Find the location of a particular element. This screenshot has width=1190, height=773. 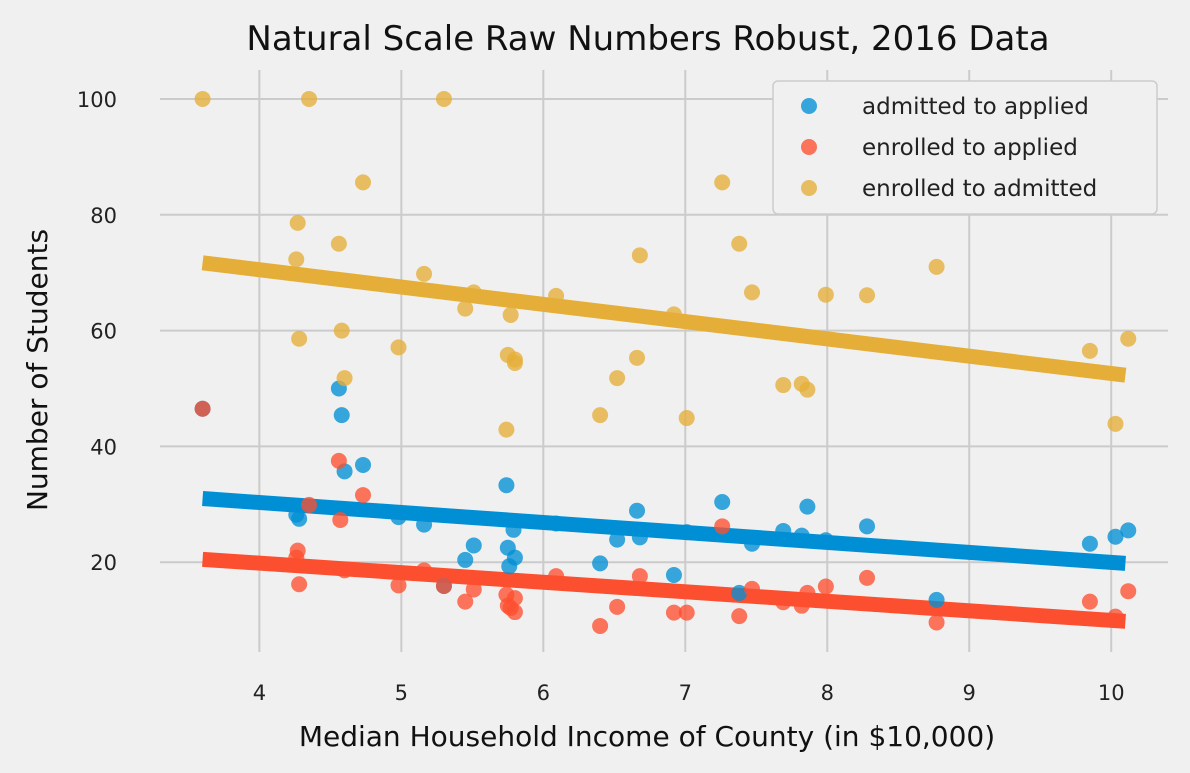

legend-label-enrolled-to-applied: enrolled to applied is located at coordinates (970, 148).